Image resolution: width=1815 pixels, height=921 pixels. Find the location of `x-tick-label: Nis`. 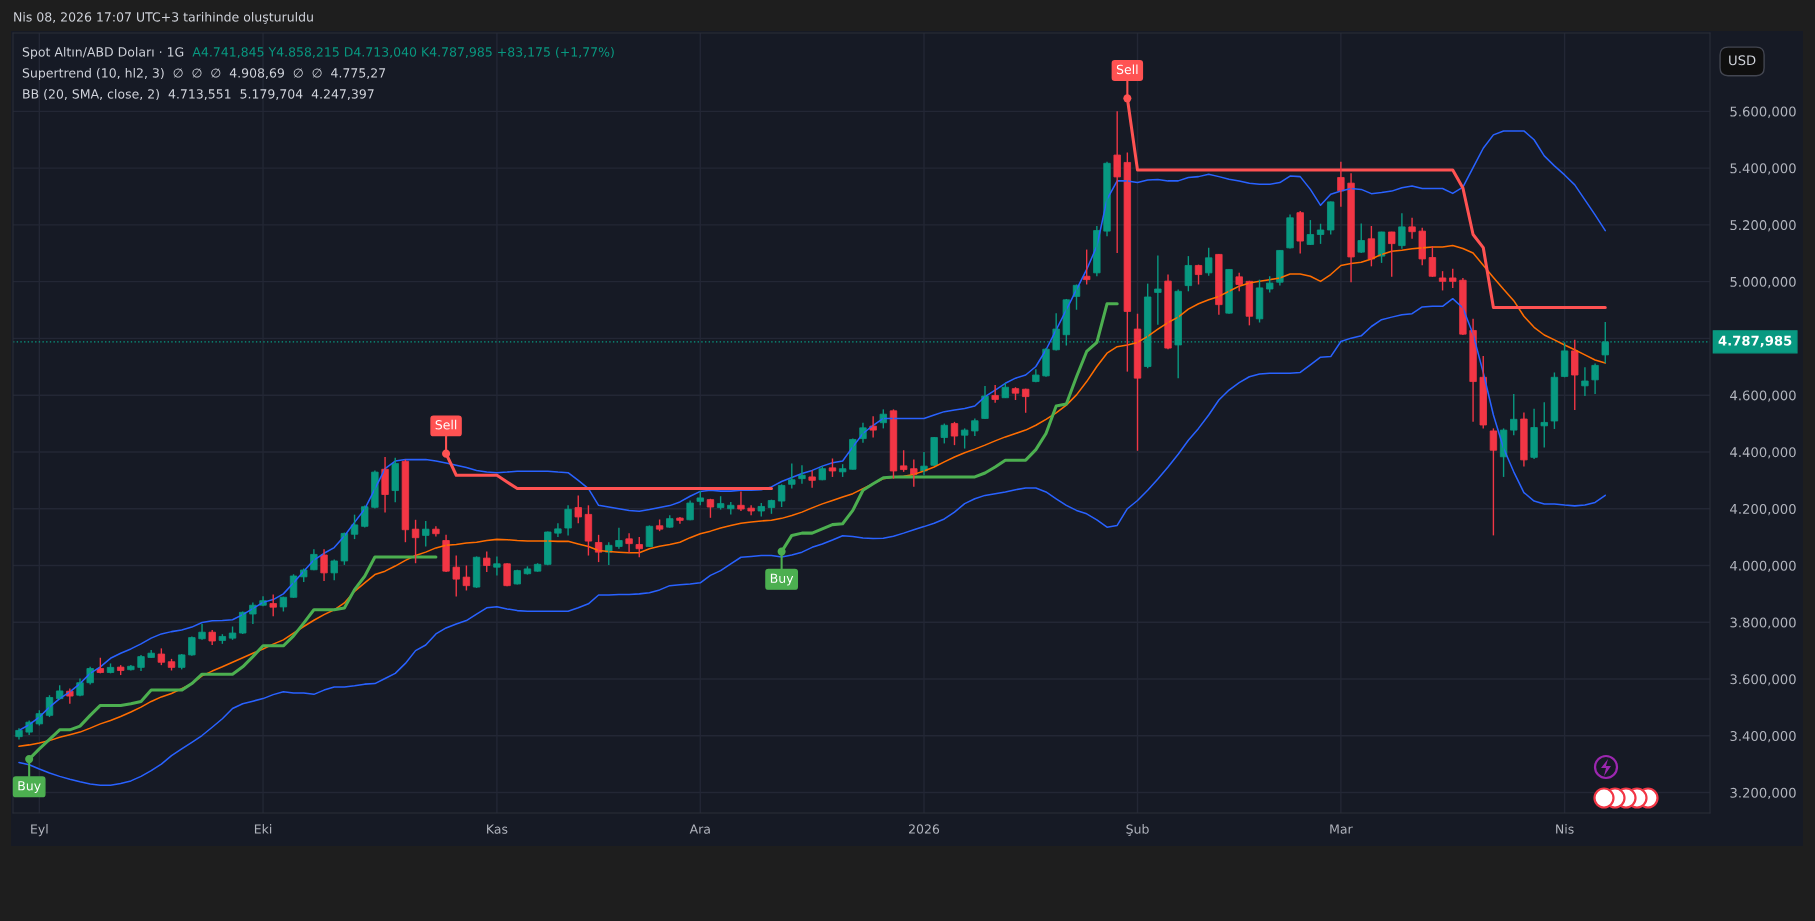

x-tick-label: Nis is located at coordinates (1565, 829).